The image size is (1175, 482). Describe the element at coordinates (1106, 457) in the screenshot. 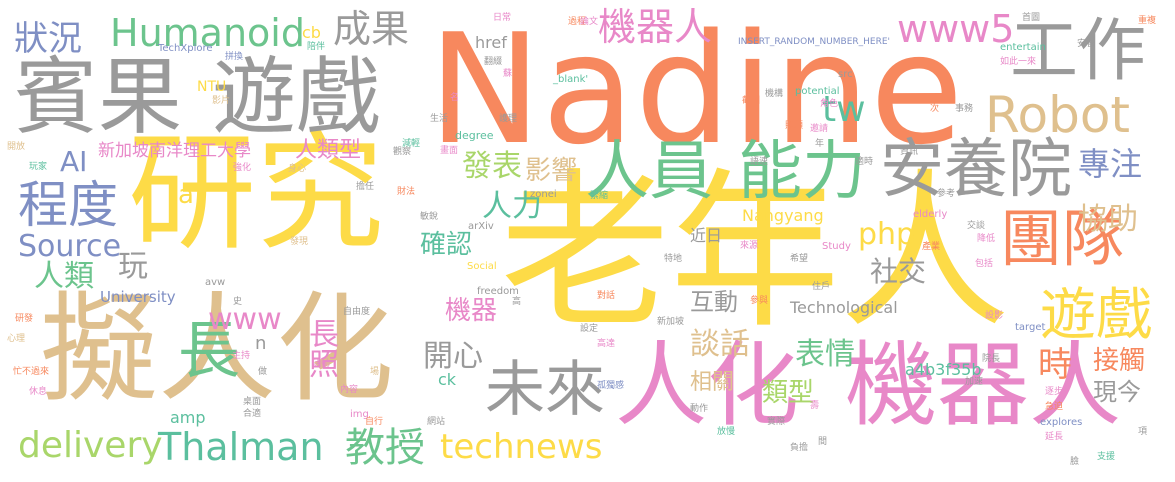

I see `word-small-71: 支援` at that location.